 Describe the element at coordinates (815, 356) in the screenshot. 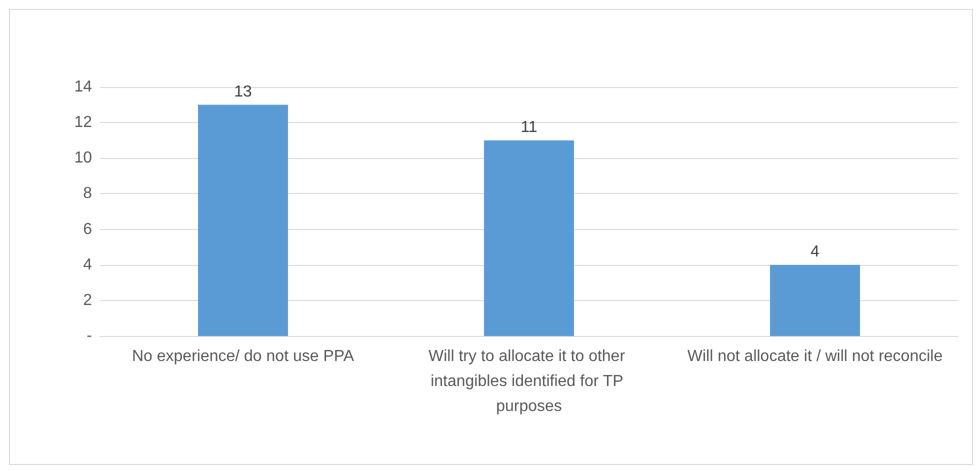

I see `x-tick-label: Will not allocate it / will not reconcile` at that location.